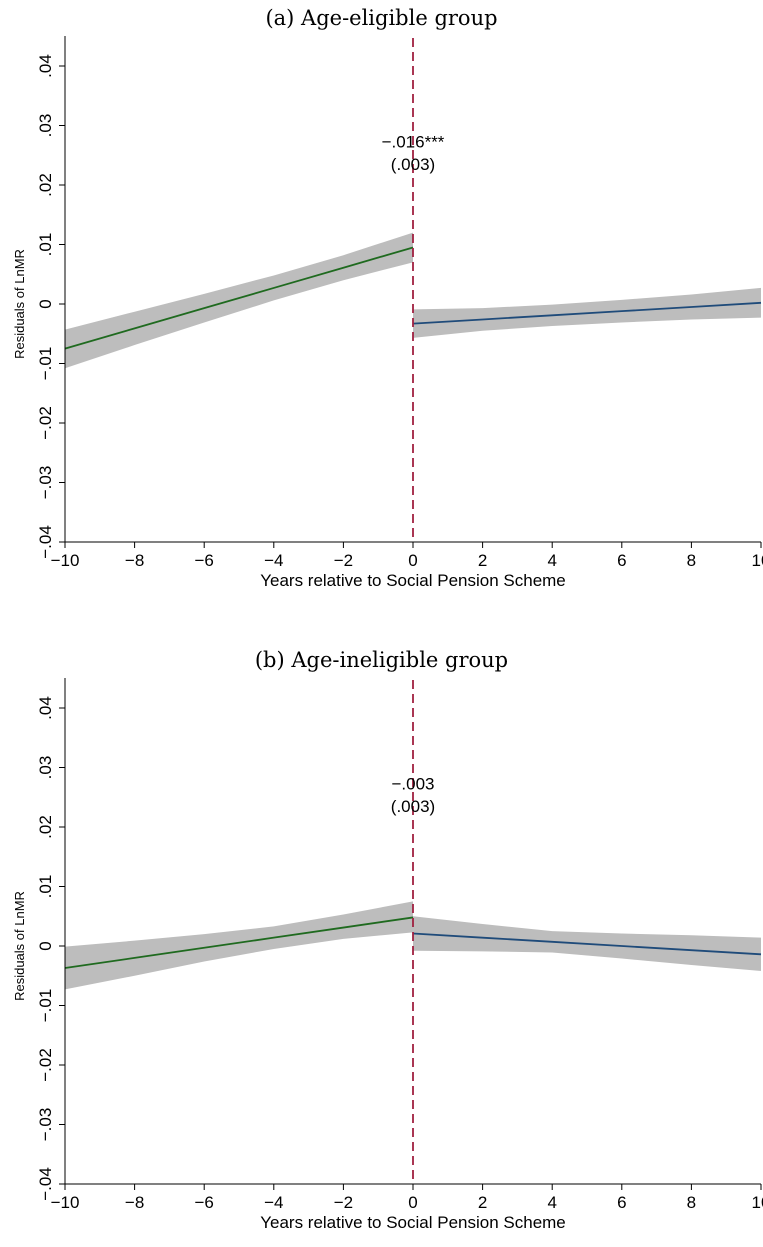 The width and height of the screenshot is (763, 1247). Describe the element at coordinates (412, 784) in the screenshot. I see `estimate-label: −.003` at that location.